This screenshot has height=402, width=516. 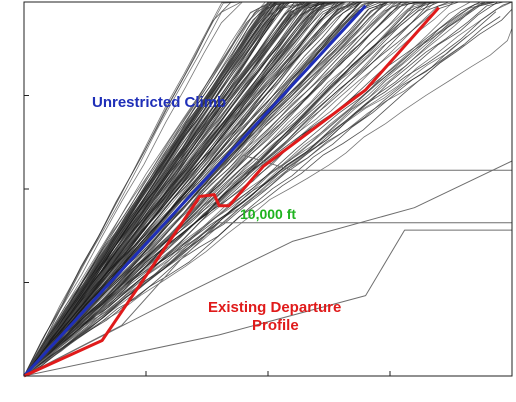 What do you see at coordinates (274, 307) in the screenshot?
I see `annotation-existing-departure: Existing Departure` at bounding box center [274, 307].